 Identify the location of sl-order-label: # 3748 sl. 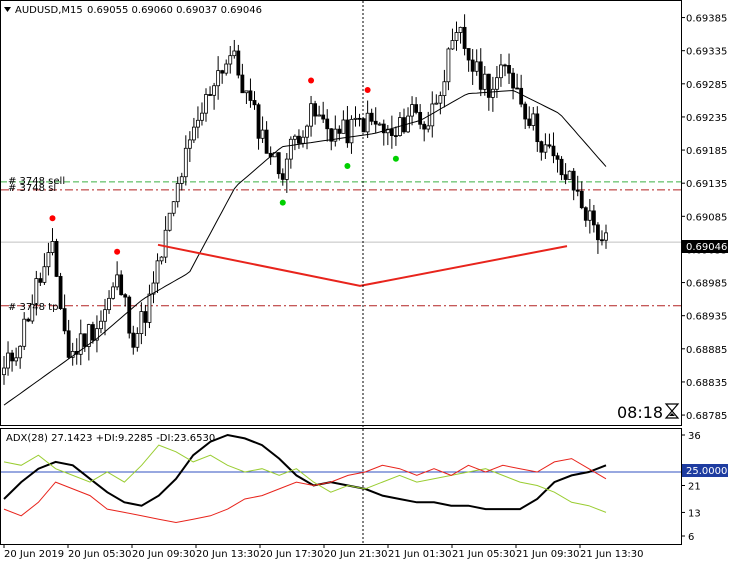
(32, 188).